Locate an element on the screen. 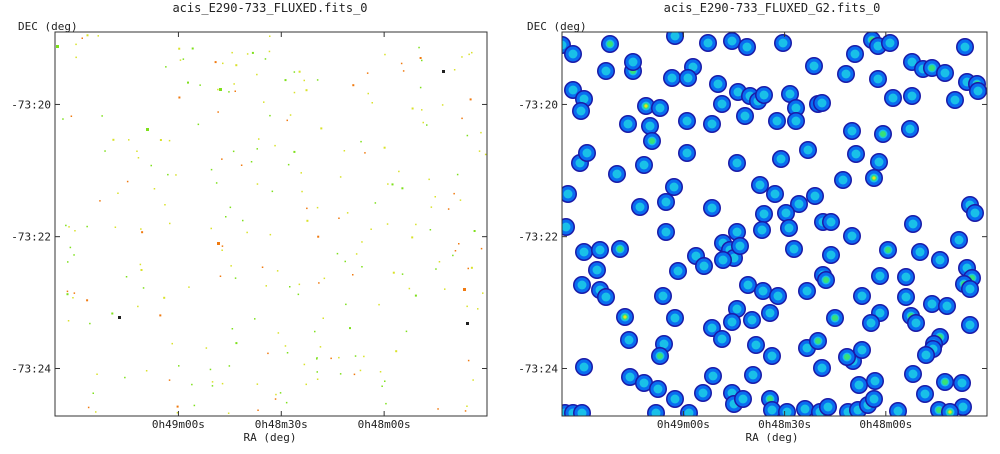 This screenshot has width=1000, height=454. x-axis-label-left: RA (deg) is located at coordinates (270, 437).